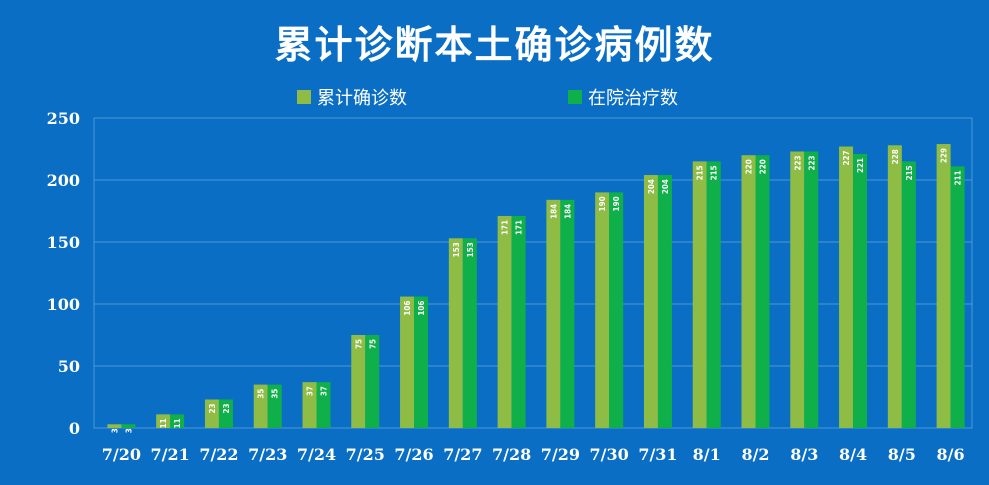 Image resolution: width=989 pixels, height=485 pixels. Describe the element at coordinates (553, 313) in the screenshot. I see `bar-0-7/29` at that location.